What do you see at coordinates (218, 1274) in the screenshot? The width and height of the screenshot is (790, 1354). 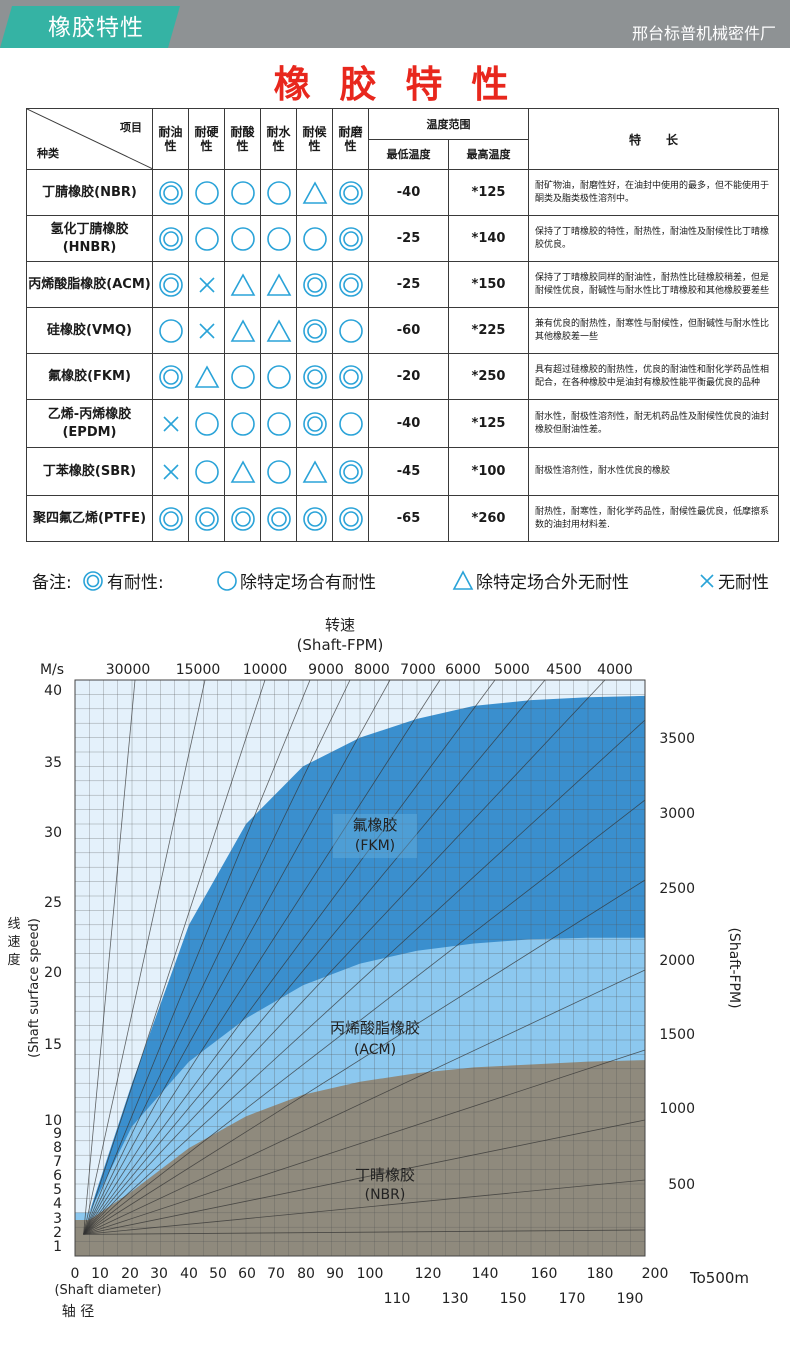 I see `x-tick-label: 50` at bounding box center [218, 1274].